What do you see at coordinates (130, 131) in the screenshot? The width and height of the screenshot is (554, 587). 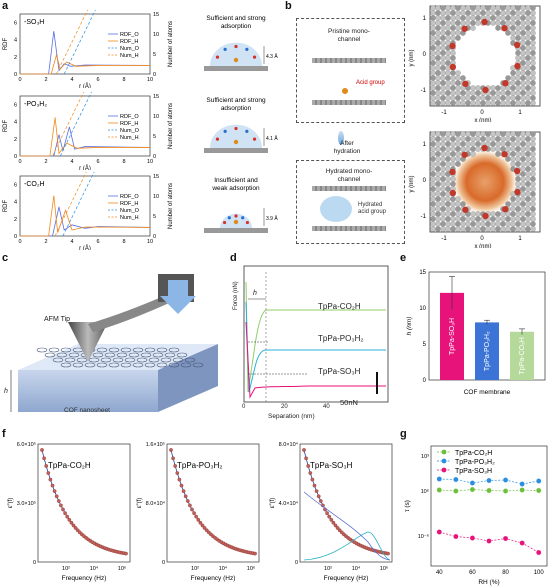 I see `legend-entry: Num_O` at bounding box center [130, 131].